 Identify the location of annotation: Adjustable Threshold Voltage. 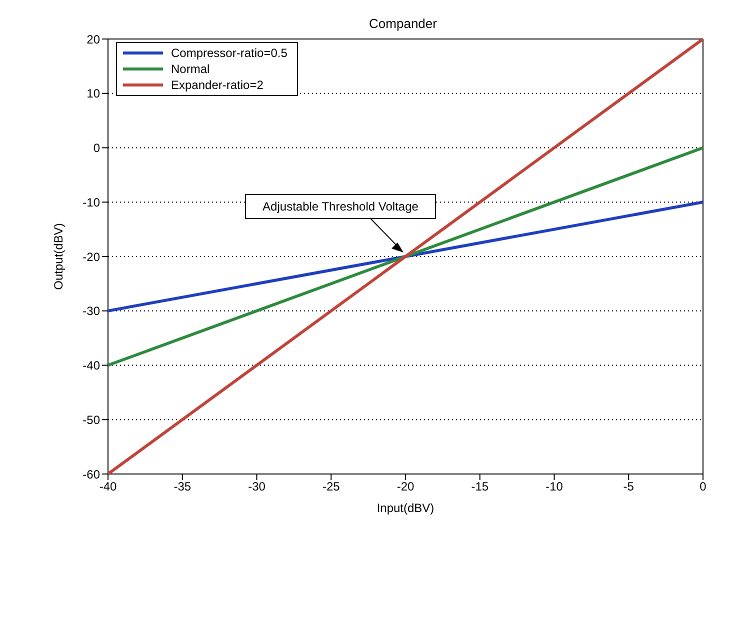
(340, 207).